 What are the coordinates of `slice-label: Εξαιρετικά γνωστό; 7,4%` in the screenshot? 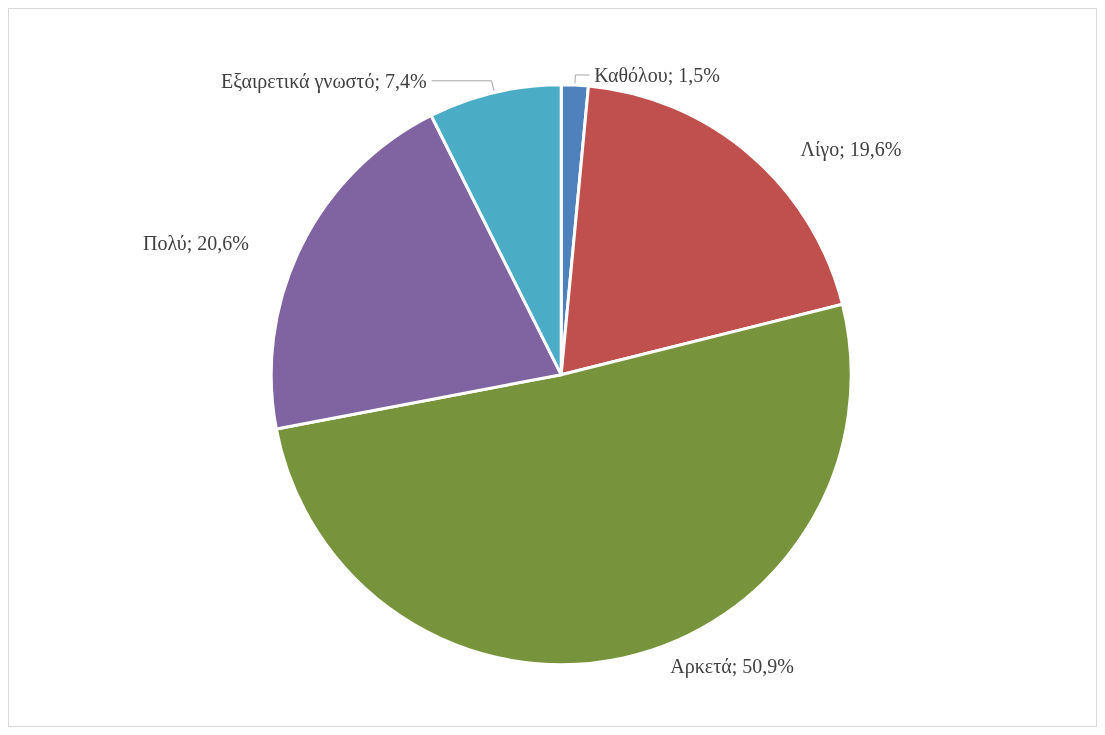 It's located at (324, 81).